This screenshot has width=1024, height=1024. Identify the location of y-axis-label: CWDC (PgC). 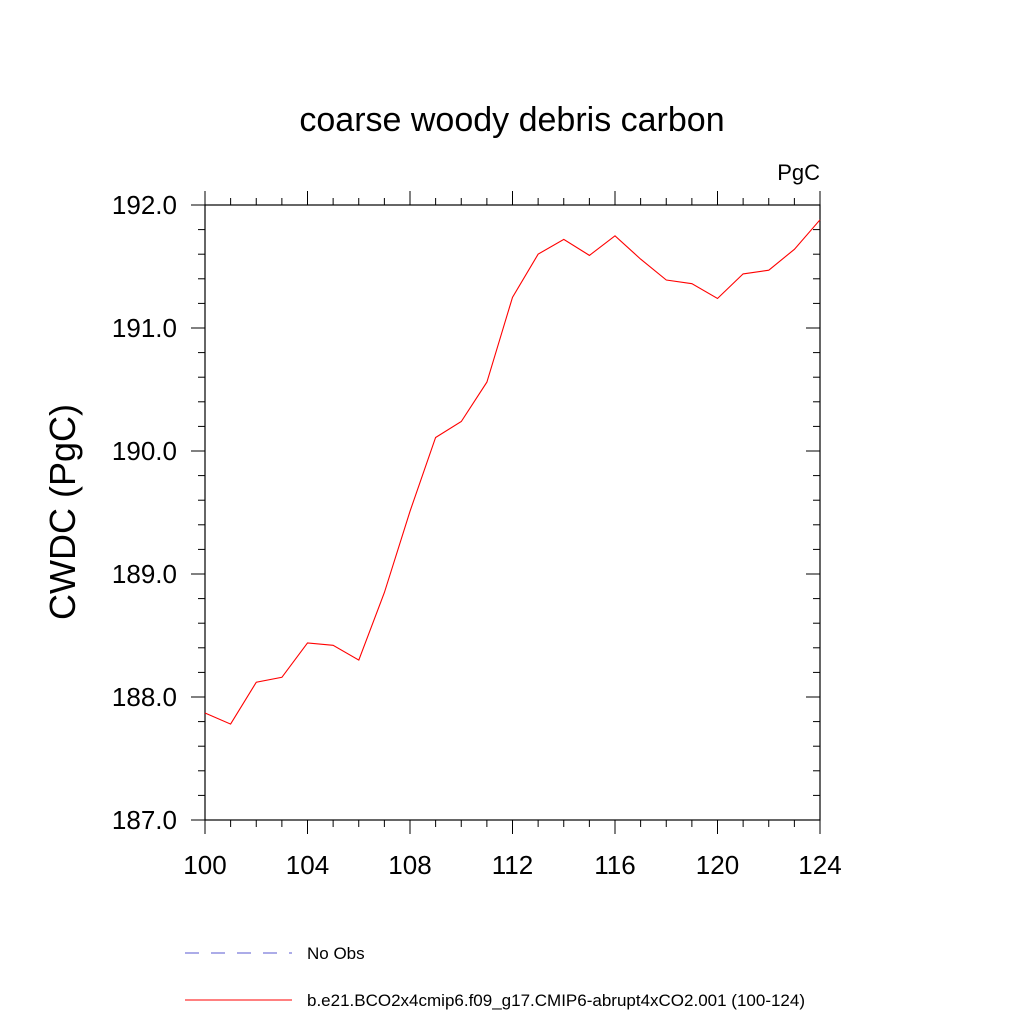
(62, 512).